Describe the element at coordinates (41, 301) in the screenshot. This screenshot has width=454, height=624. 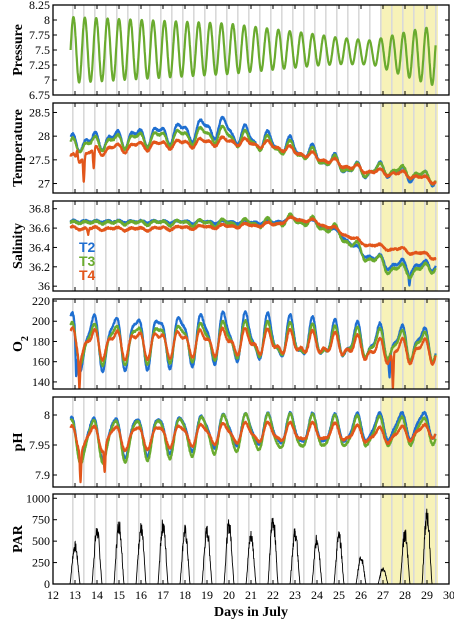
I see `y-tick-label: 220` at that location.